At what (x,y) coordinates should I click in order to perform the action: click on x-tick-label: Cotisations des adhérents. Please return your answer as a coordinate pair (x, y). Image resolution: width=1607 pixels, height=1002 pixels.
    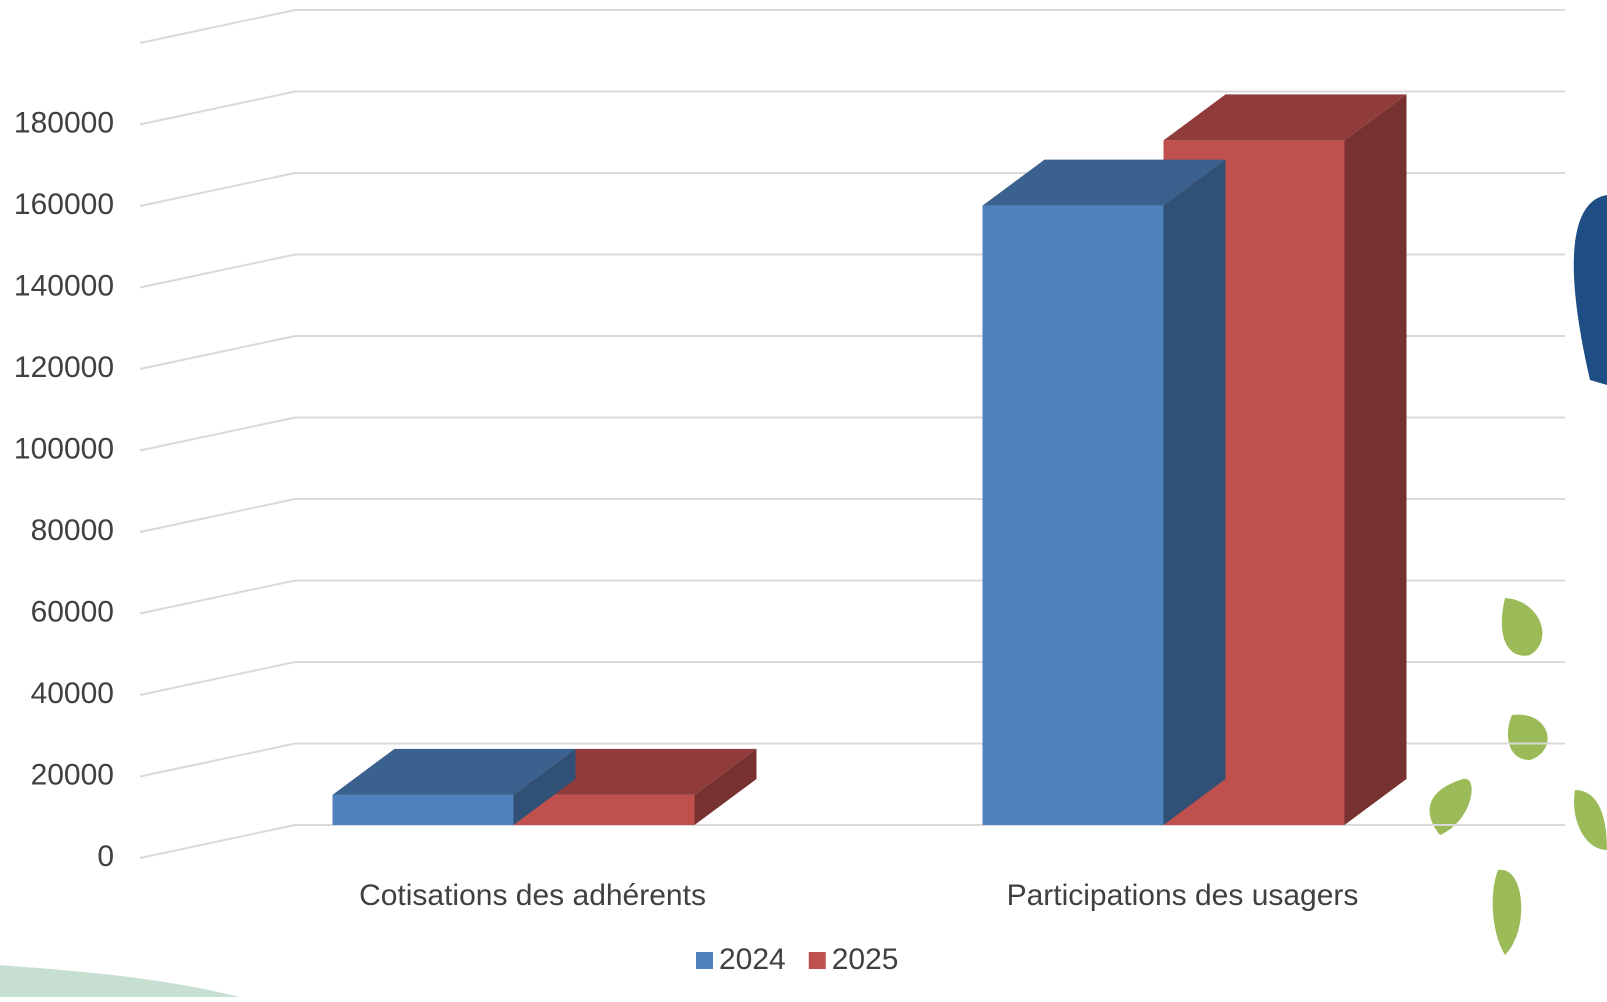
    Looking at the image, I should click on (532, 895).